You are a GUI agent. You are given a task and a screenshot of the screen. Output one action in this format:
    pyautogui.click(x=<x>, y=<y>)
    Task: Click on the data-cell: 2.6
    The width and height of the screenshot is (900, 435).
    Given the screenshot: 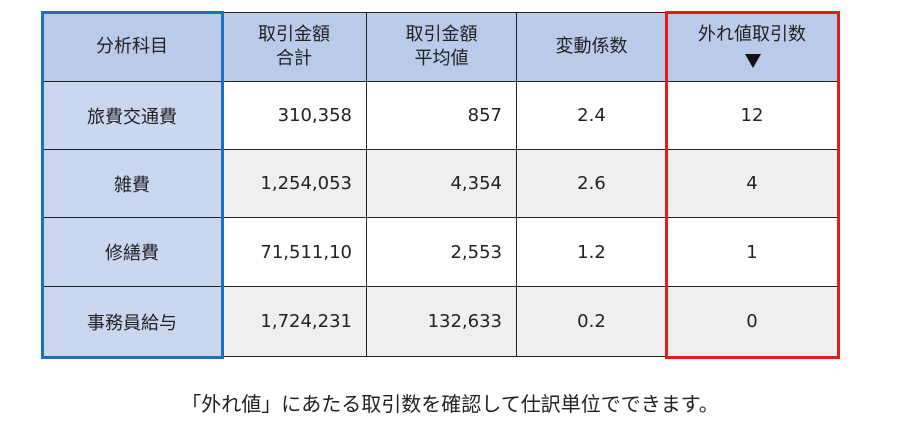 What is the action you would take?
    pyautogui.click(x=592, y=184)
    